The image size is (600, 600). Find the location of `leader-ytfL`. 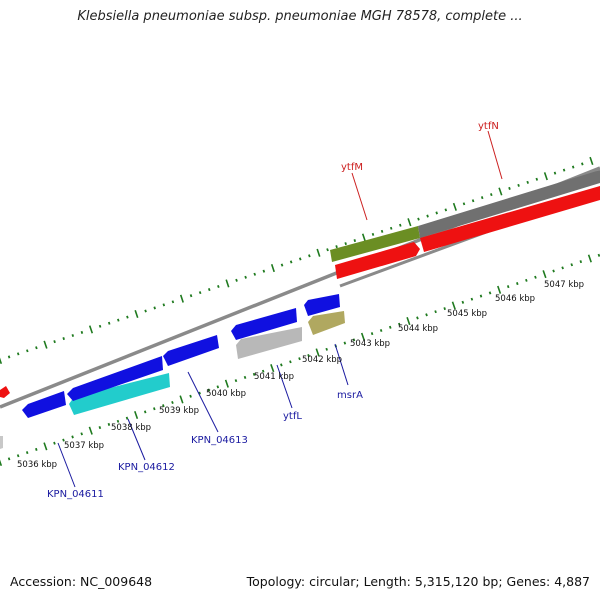

leader-ytfL is located at coordinates (284, 386).